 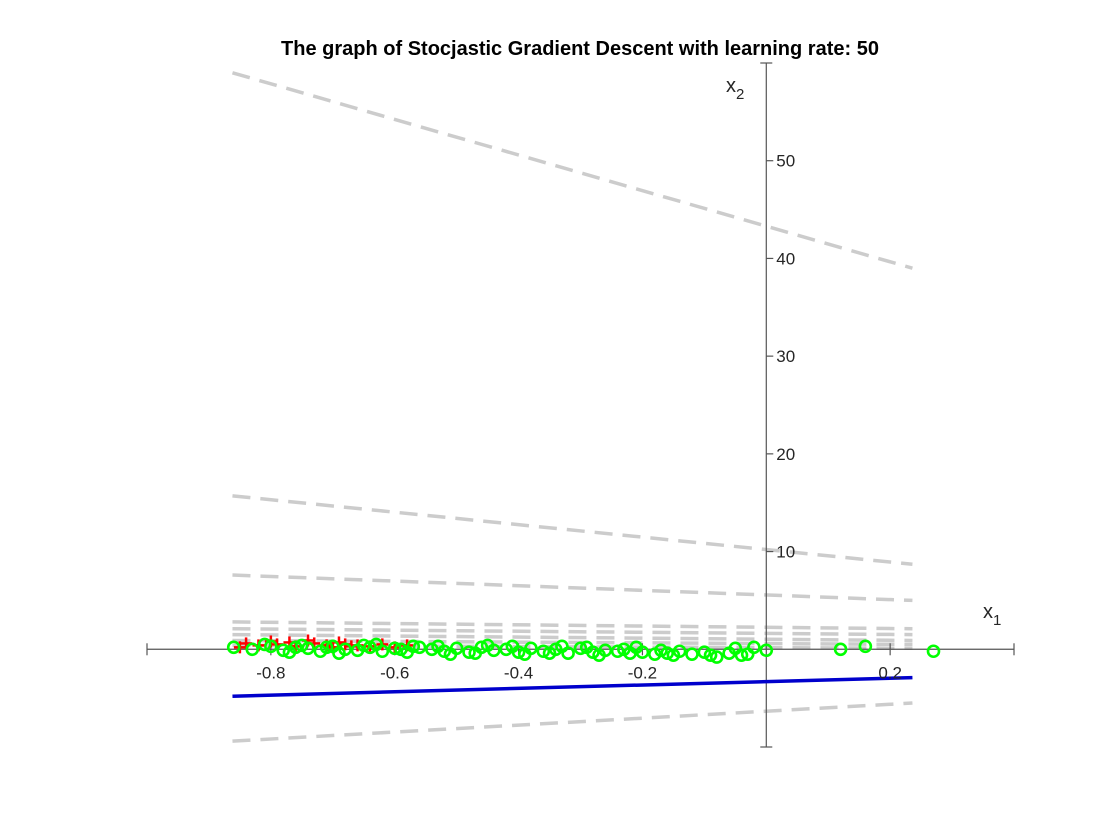 What do you see at coordinates (785, 258) in the screenshot?
I see `y-tick-label: 40` at bounding box center [785, 258].